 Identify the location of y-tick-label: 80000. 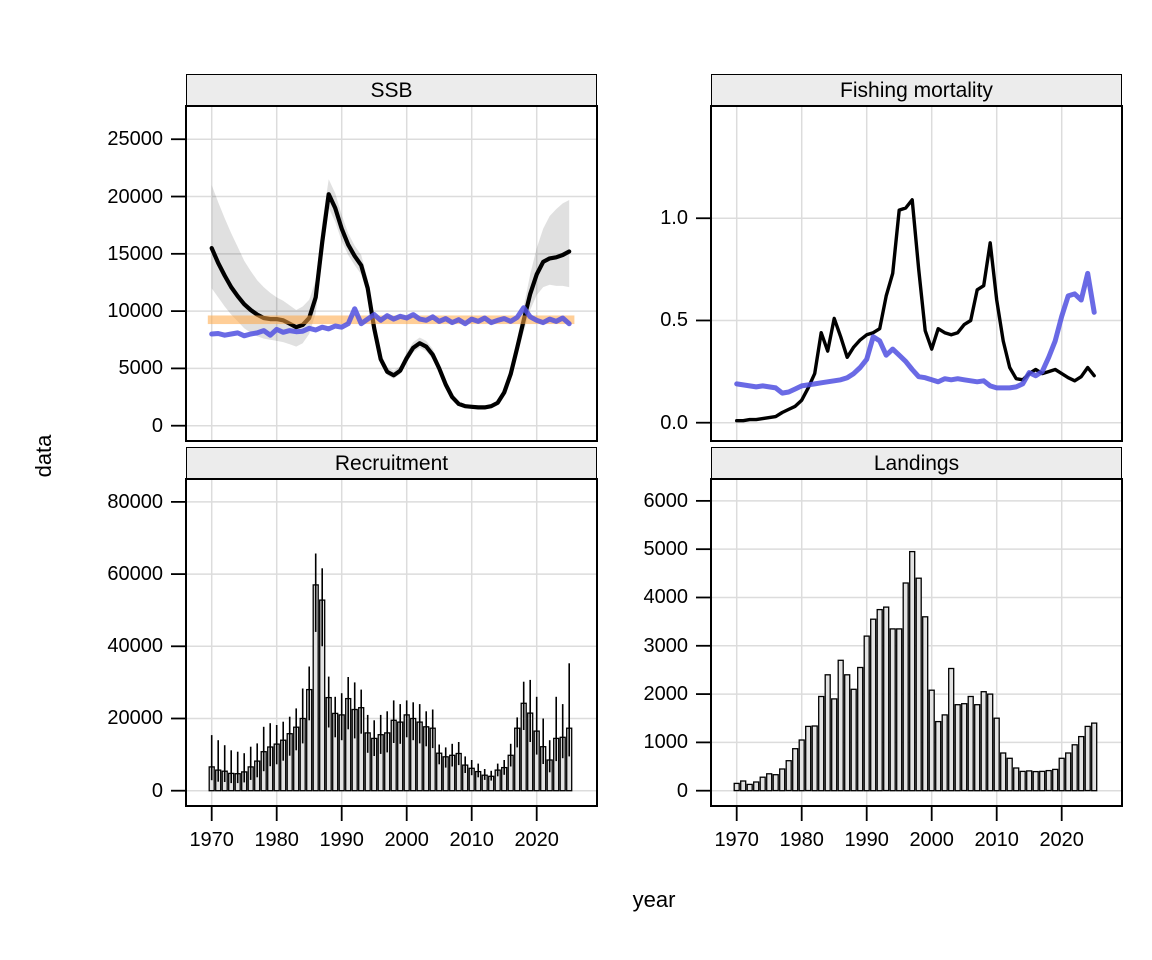
(135, 501).